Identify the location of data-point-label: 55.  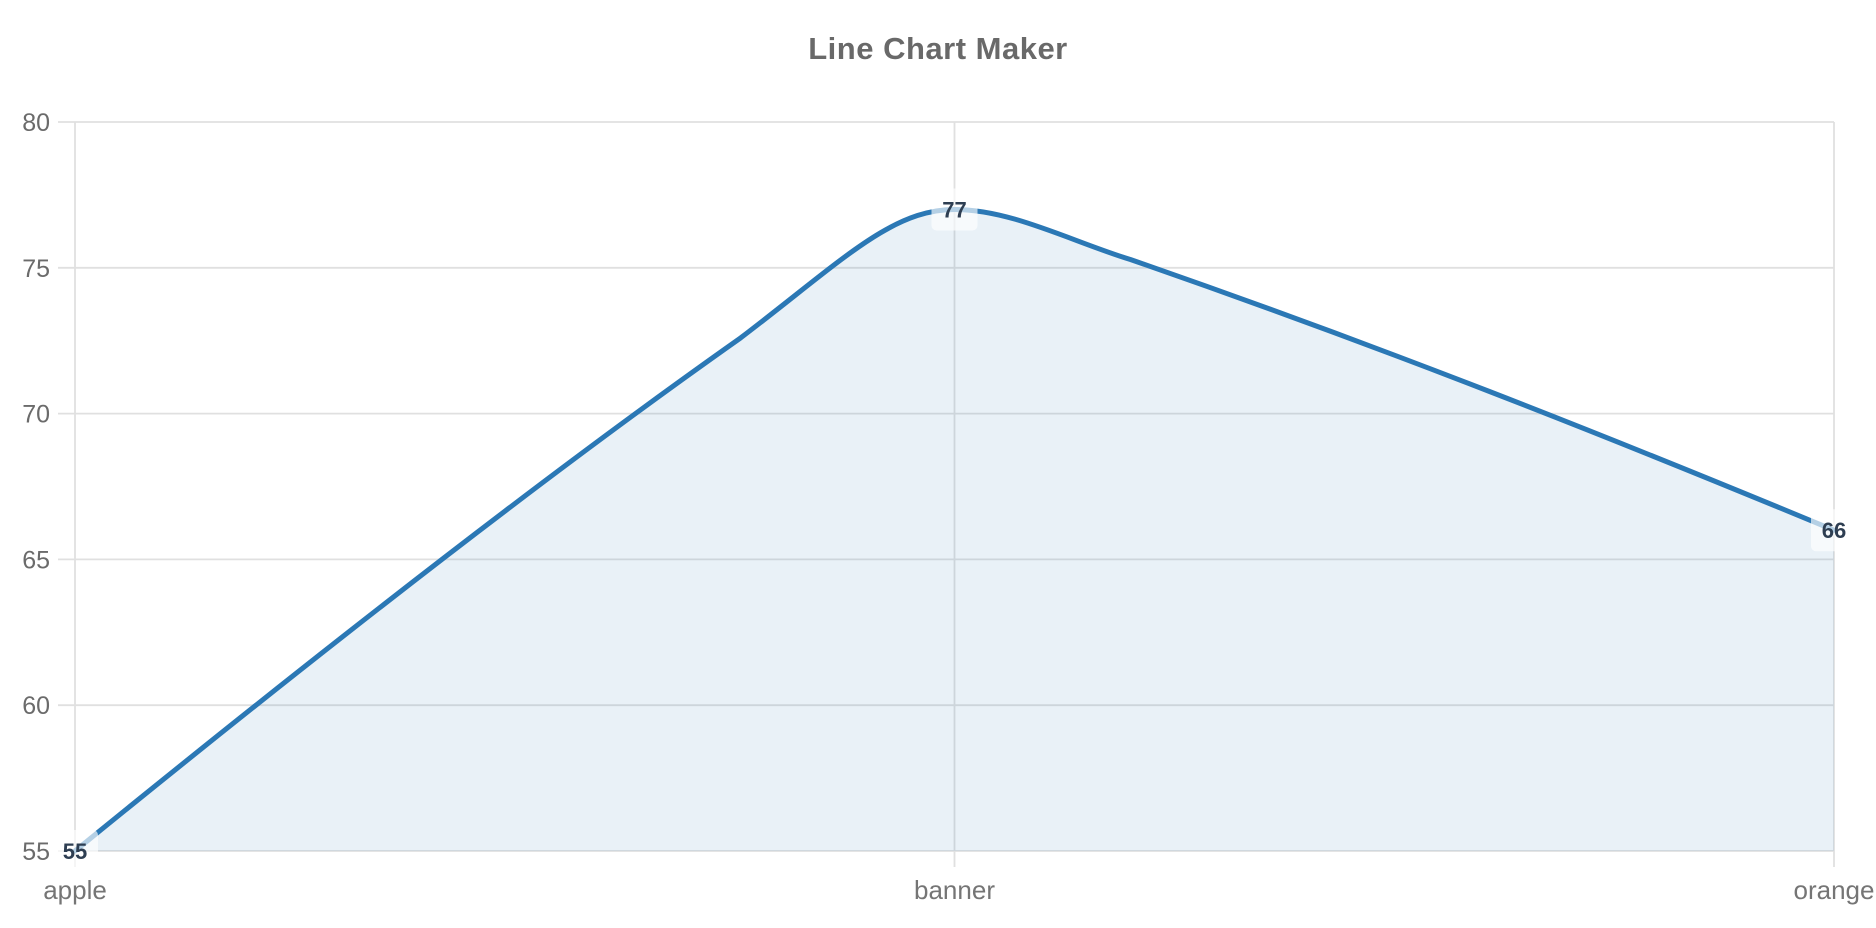
(75, 851).